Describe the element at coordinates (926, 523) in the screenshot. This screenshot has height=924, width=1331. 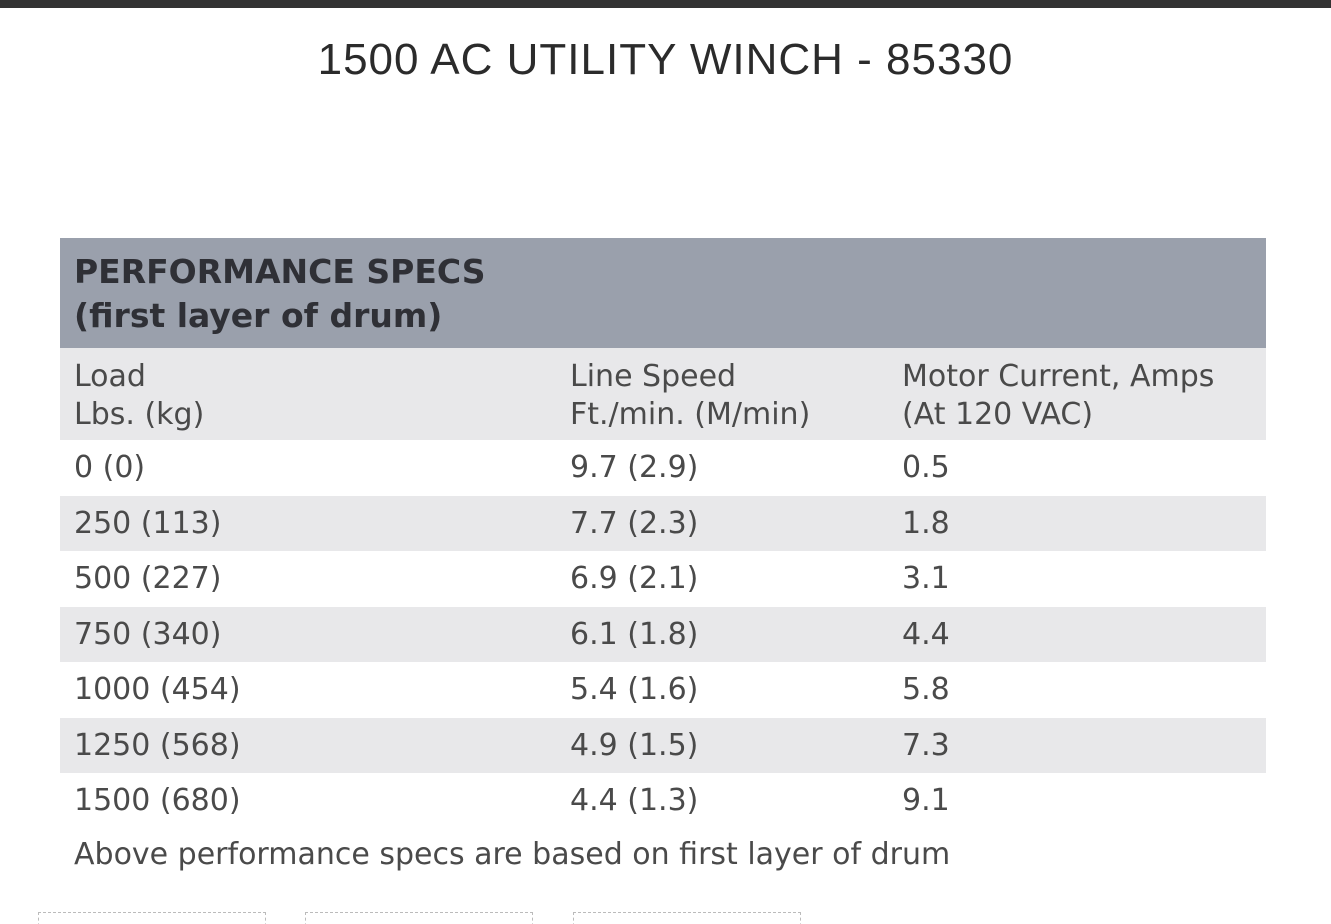
I see `cell-motor-current: 1.8` at that location.